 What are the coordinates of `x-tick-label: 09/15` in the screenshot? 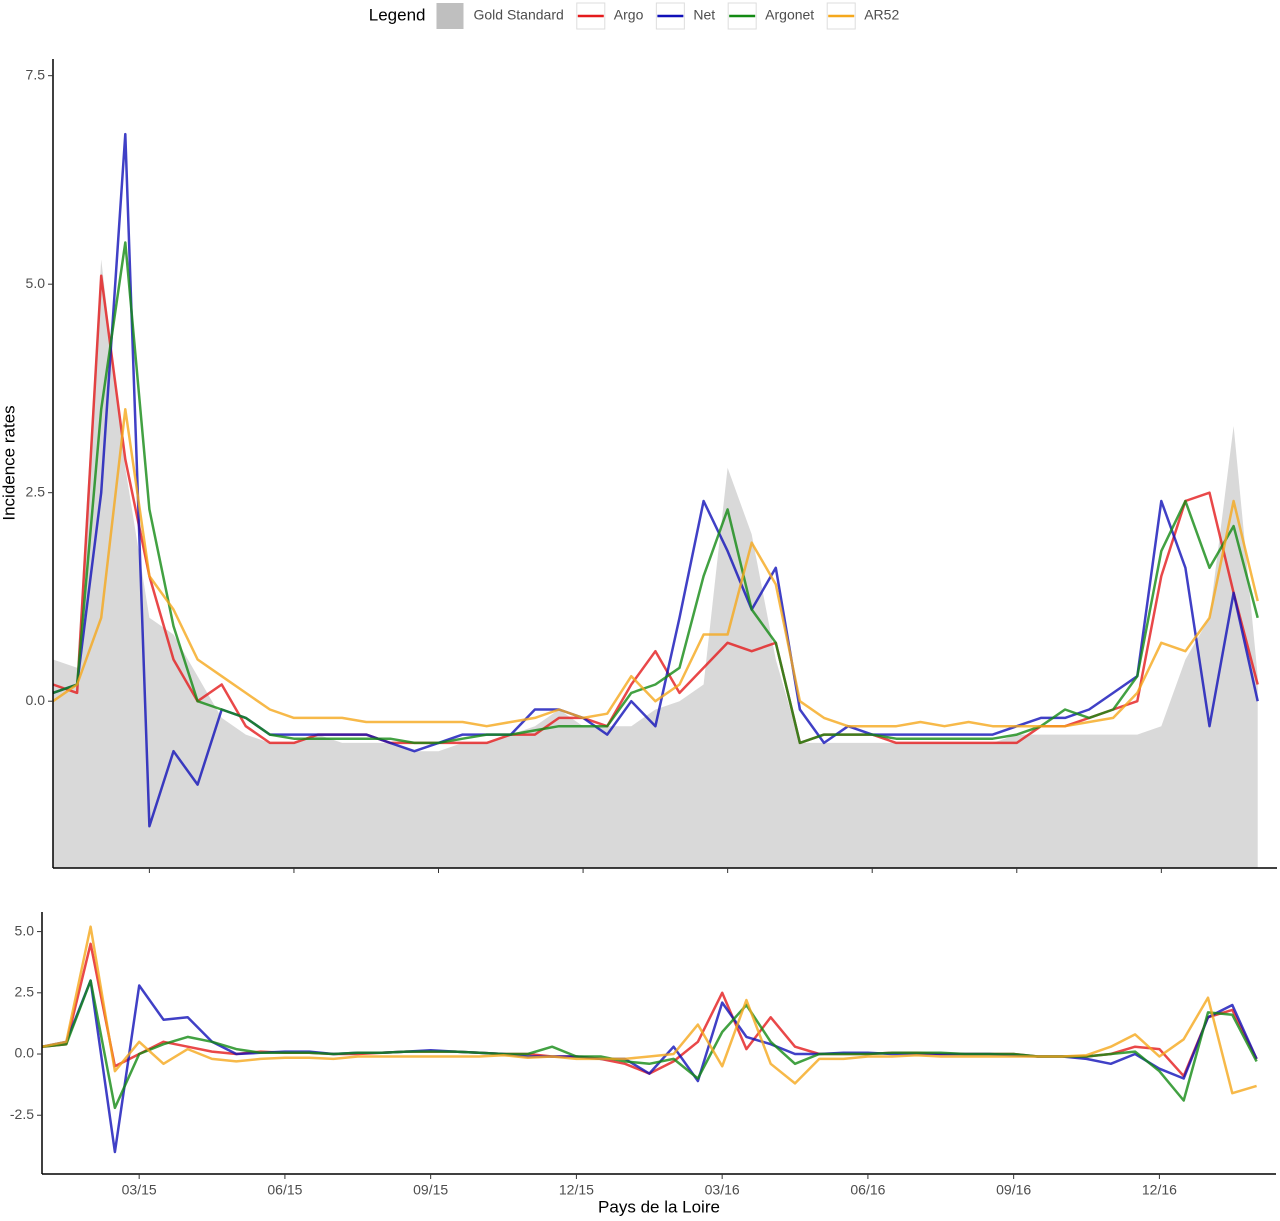 It's located at (430, 1190).